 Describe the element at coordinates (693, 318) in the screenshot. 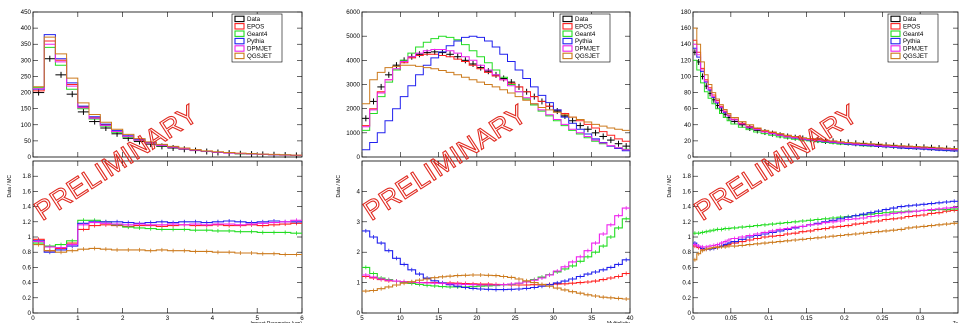

I see `xtick-label: 0` at that location.